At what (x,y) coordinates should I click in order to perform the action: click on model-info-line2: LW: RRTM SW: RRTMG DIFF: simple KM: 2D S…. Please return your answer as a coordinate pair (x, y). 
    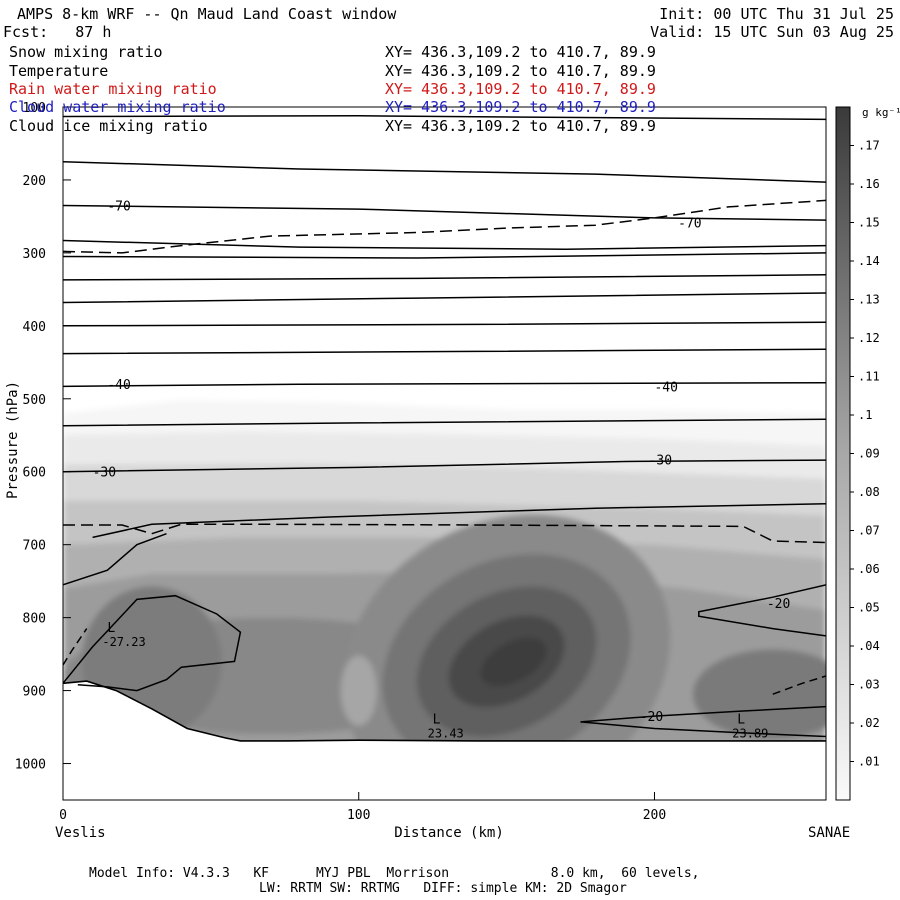
    Looking at the image, I should click on (443, 888).